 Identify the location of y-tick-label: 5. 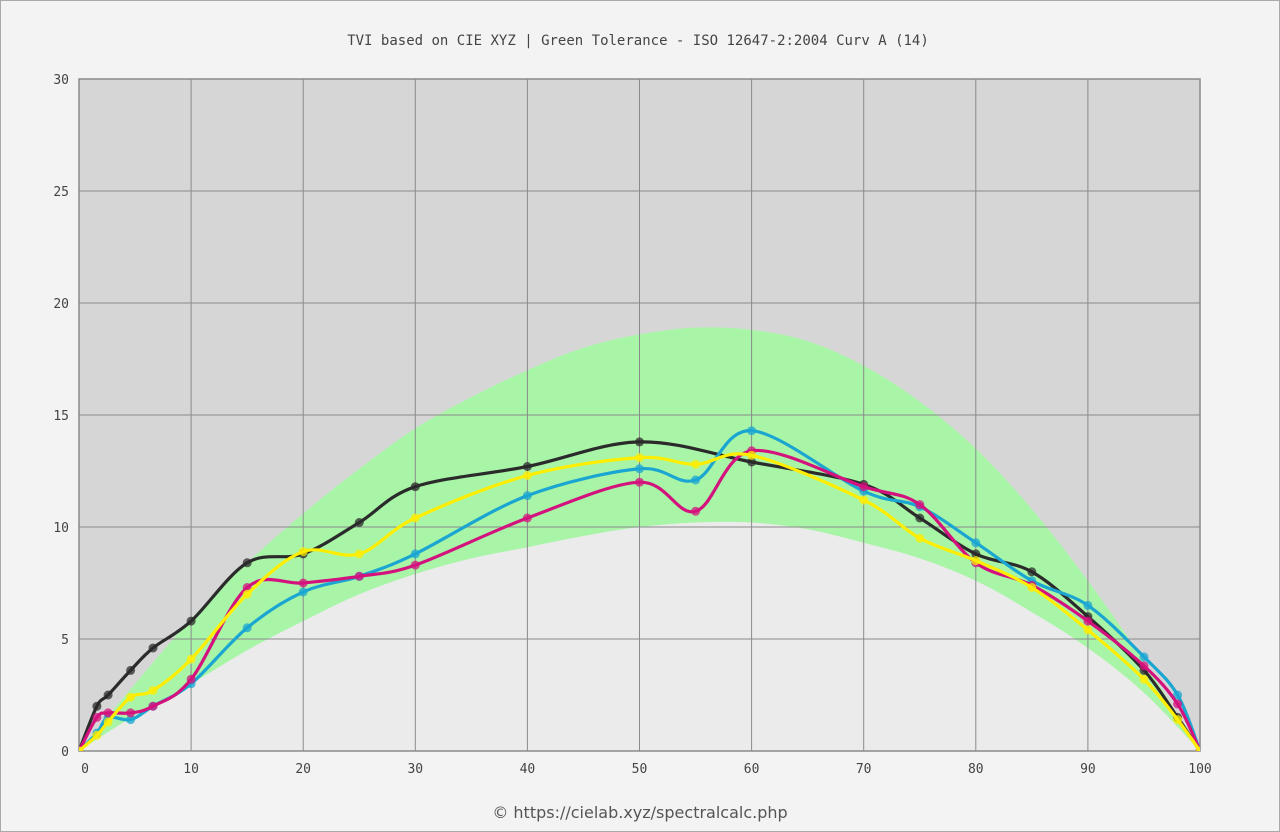
(65, 640).